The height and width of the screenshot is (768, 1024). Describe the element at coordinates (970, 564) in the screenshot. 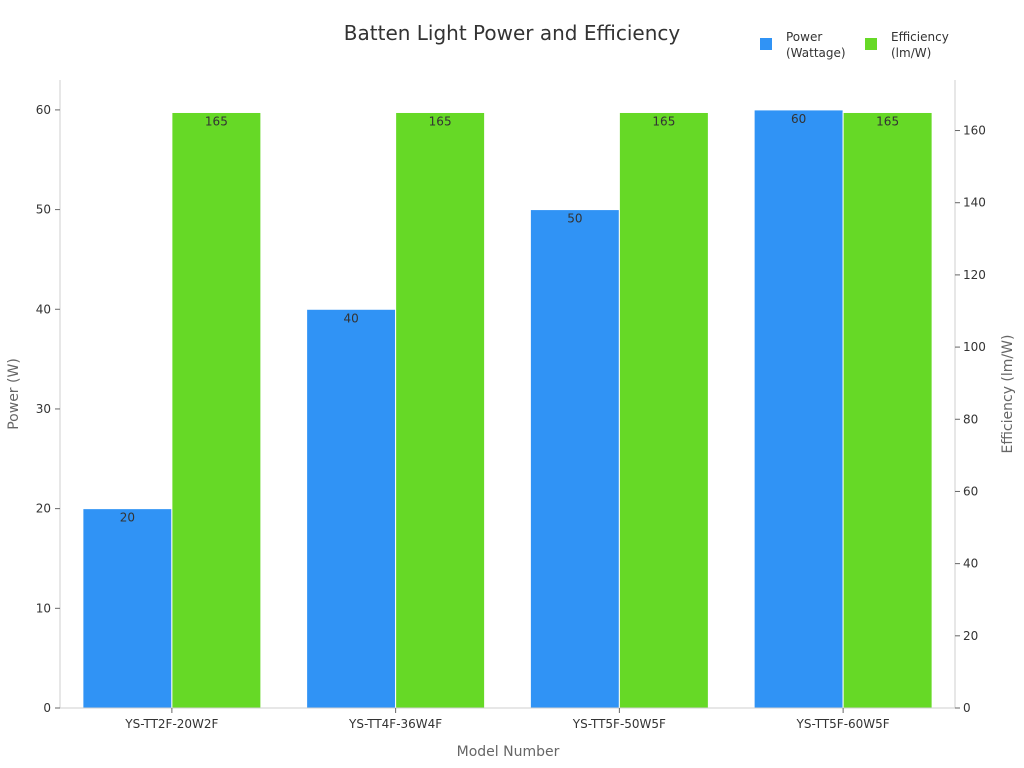

I see `y-tick-label-right-40: 40` at that location.